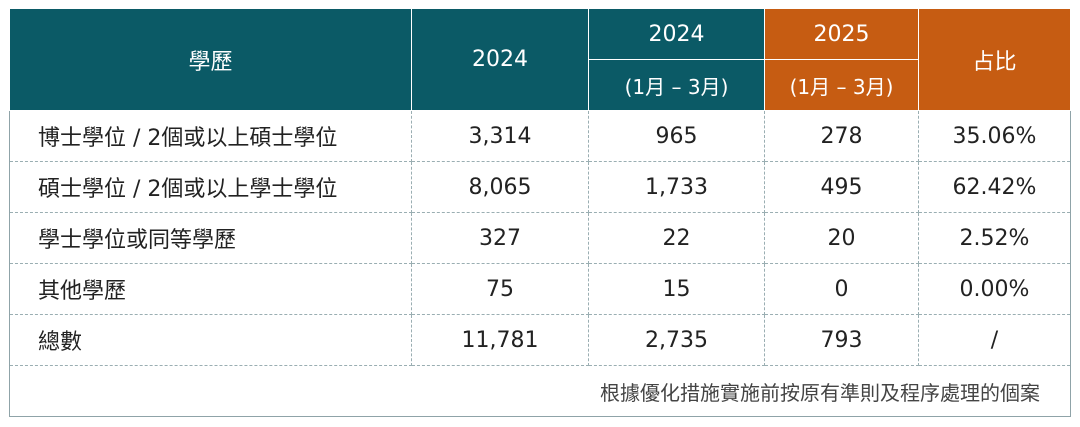 Image resolution: width=1080 pixels, height=427 pixels. What do you see at coordinates (676, 187) in the screenshot?
I see `cell-2024-q1: 1,733` at bounding box center [676, 187].